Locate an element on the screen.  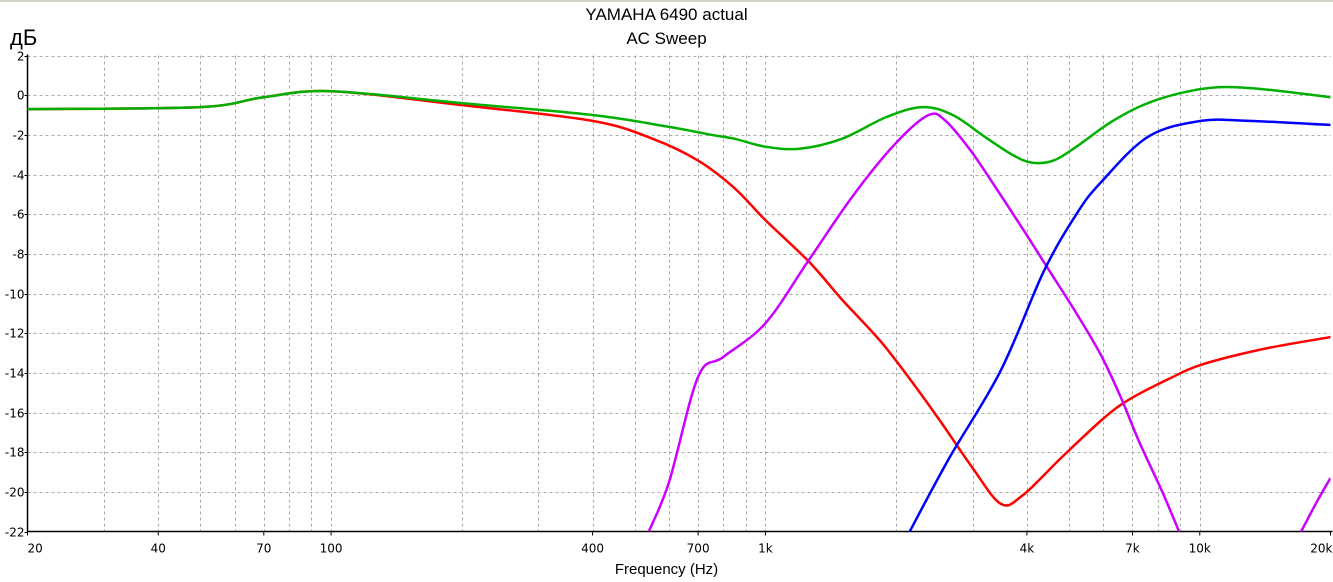
x-tick-label: 1k is located at coordinates (765, 549).